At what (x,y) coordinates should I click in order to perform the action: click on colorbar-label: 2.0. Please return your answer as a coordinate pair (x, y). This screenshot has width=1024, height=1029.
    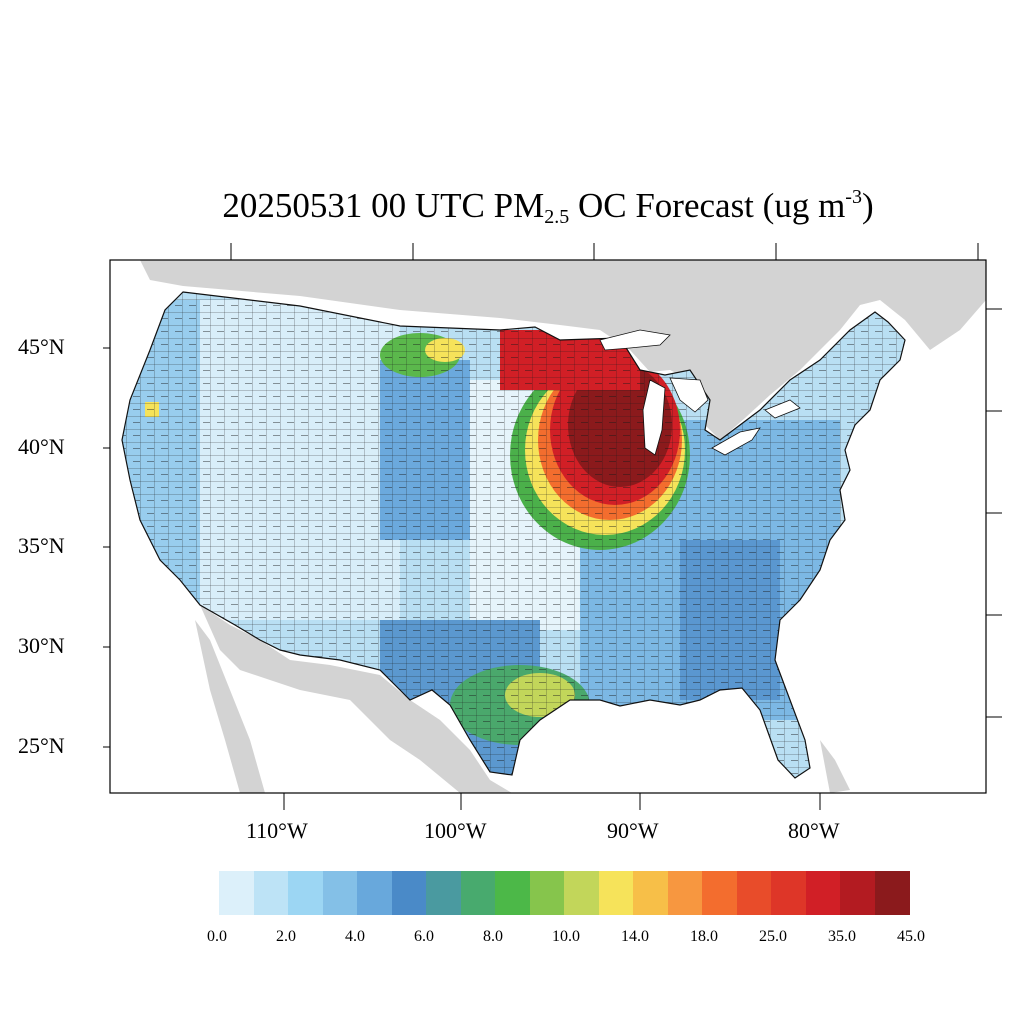
    Looking at the image, I should click on (286, 936).